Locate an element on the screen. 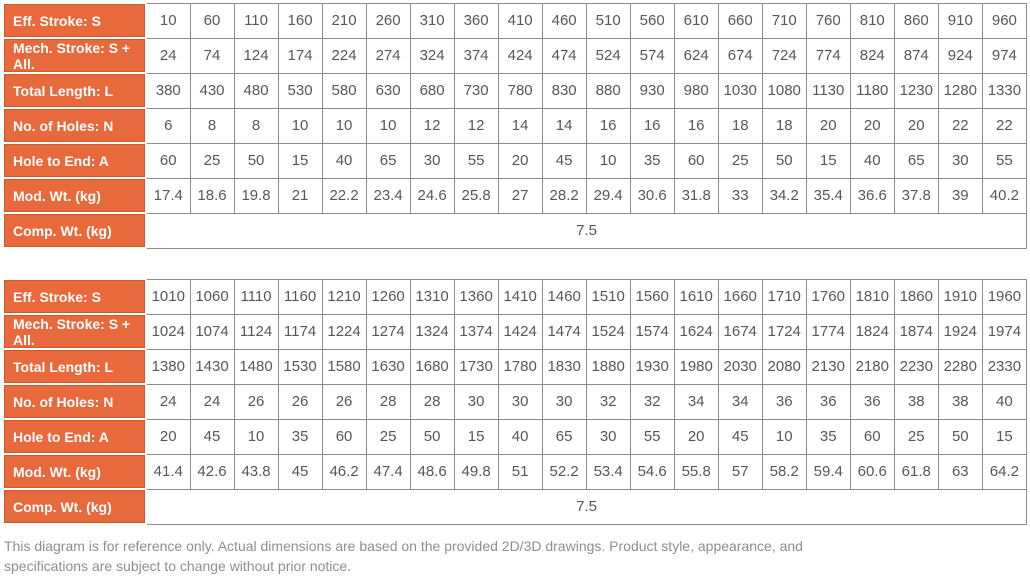 The height and width of the screenshot is (586, 1030). data-cell: 25 is located at coordinates (916, 436).